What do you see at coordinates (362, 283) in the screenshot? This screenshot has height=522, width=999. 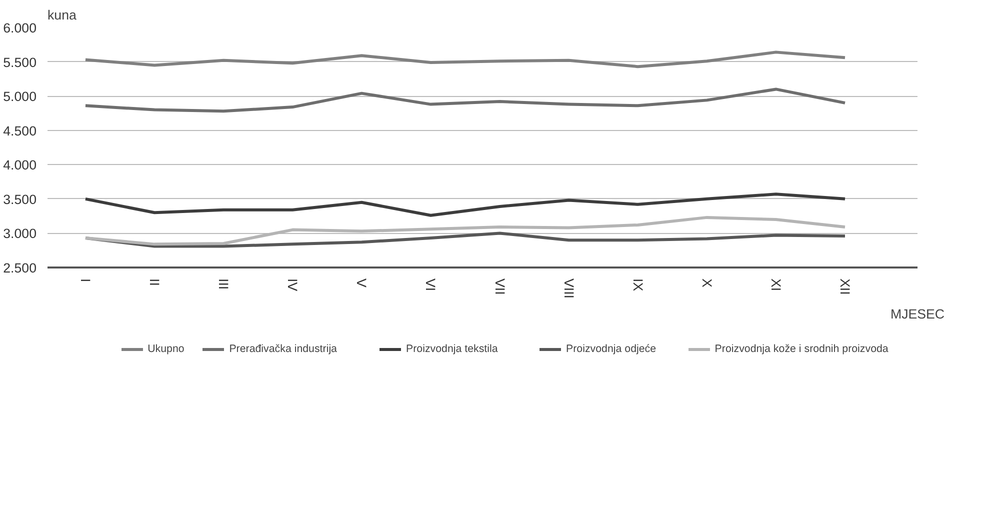 I see `x-tick-label: V` at bounding box center [362, 283].